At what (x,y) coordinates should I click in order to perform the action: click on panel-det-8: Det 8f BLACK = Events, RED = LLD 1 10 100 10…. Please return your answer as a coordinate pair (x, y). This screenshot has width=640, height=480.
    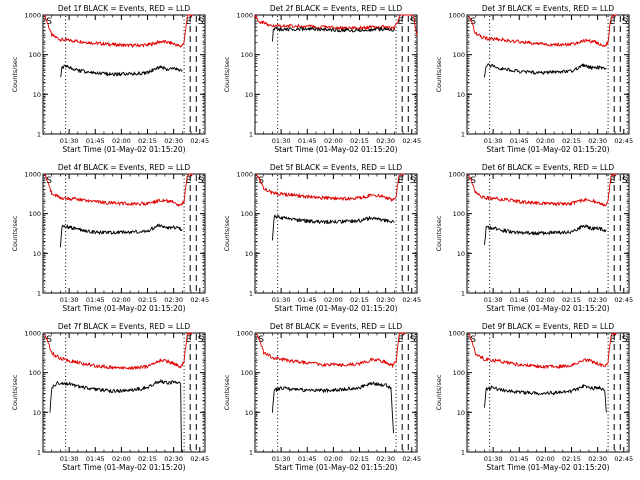
    Looking at the image, I should click on (322, 397).